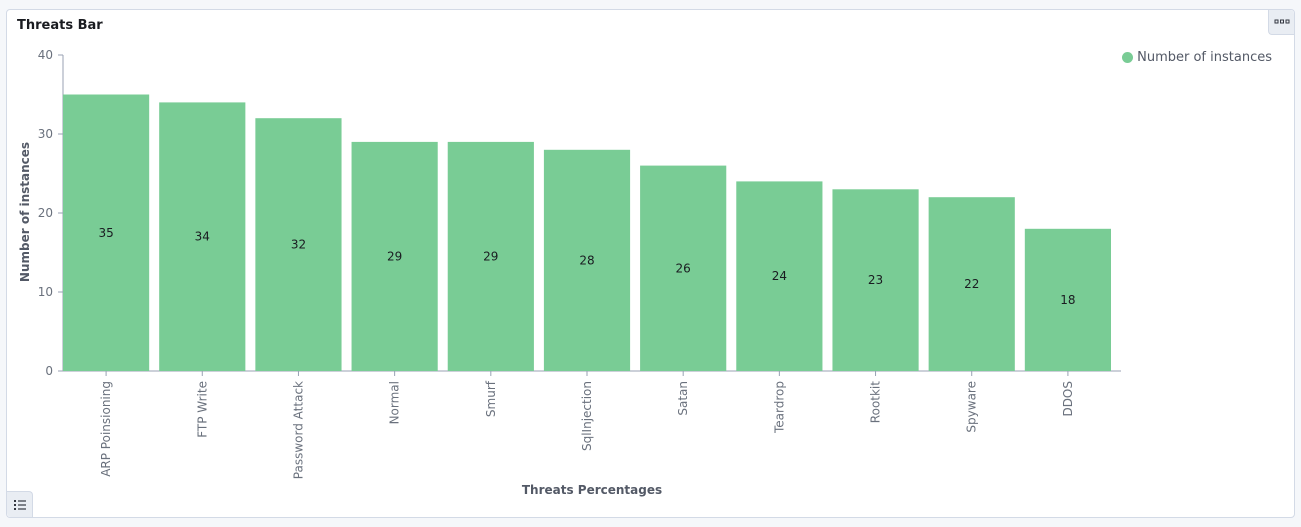 This screenshot has height=527, width=1301. What do you see at coordinates (972, 407) in the screenshot?
I see `x-tick-label: Spyware` at bounding box center [972, 407].